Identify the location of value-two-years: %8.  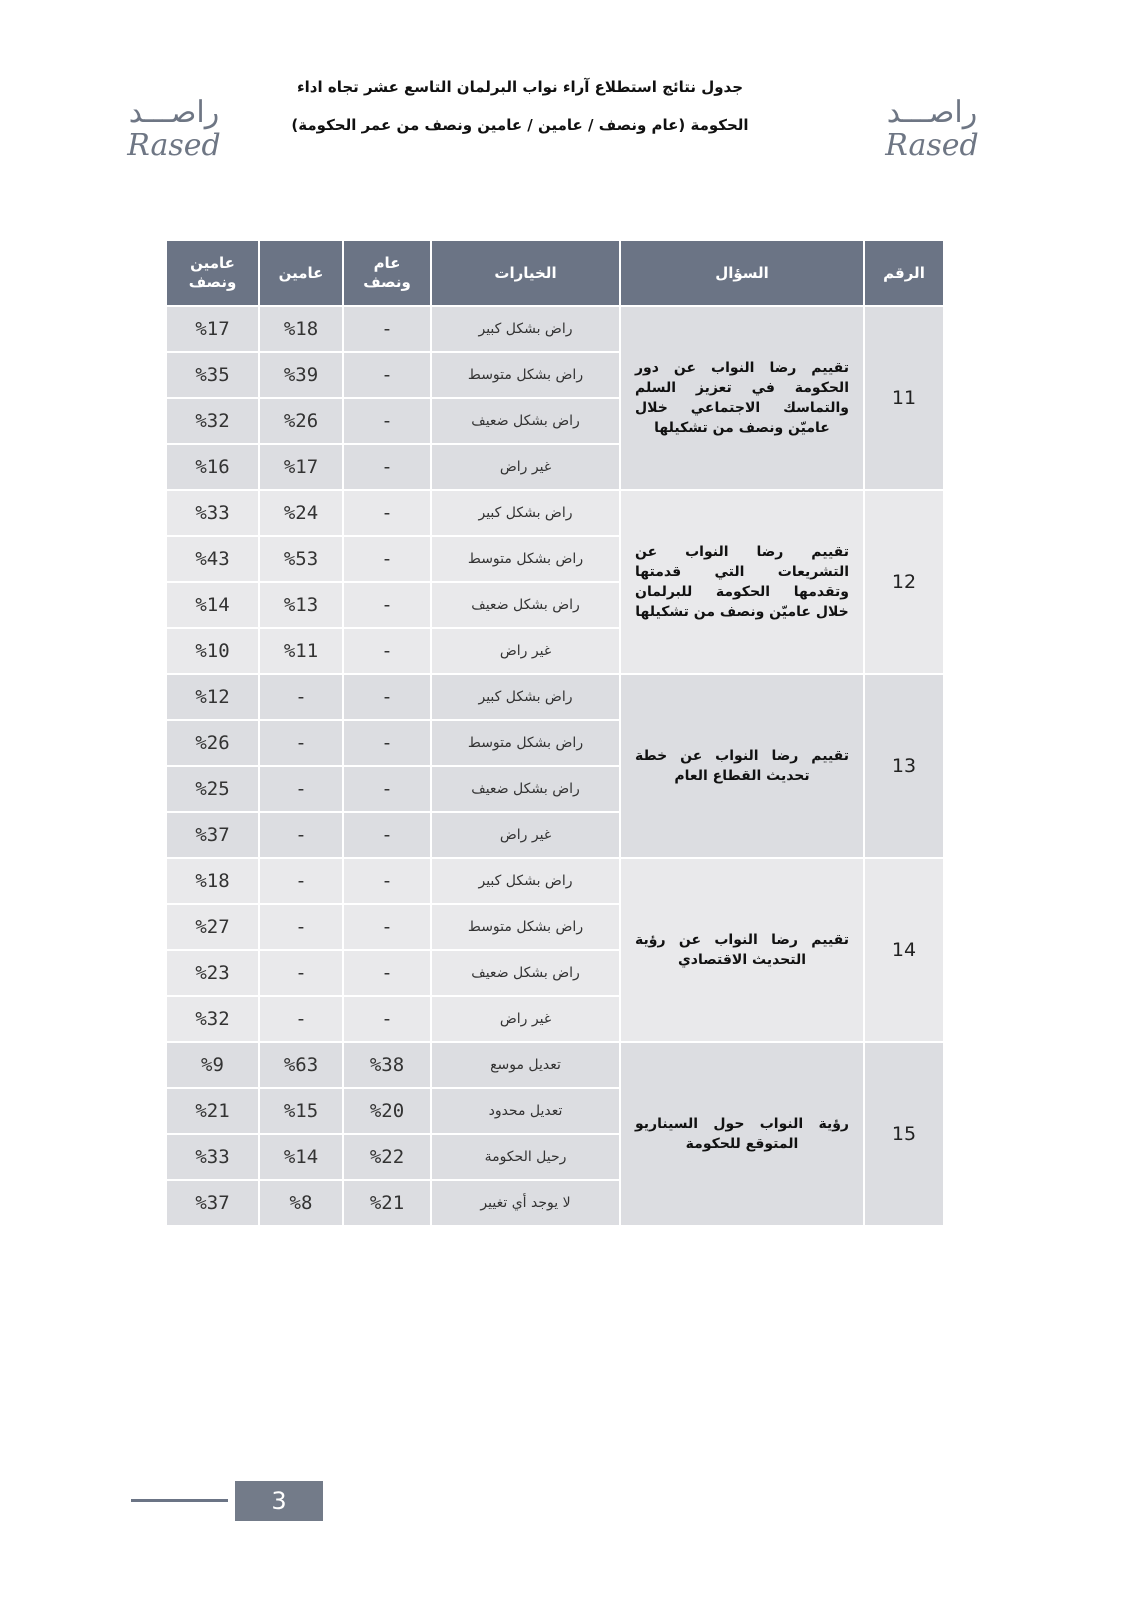
(301, 1203).